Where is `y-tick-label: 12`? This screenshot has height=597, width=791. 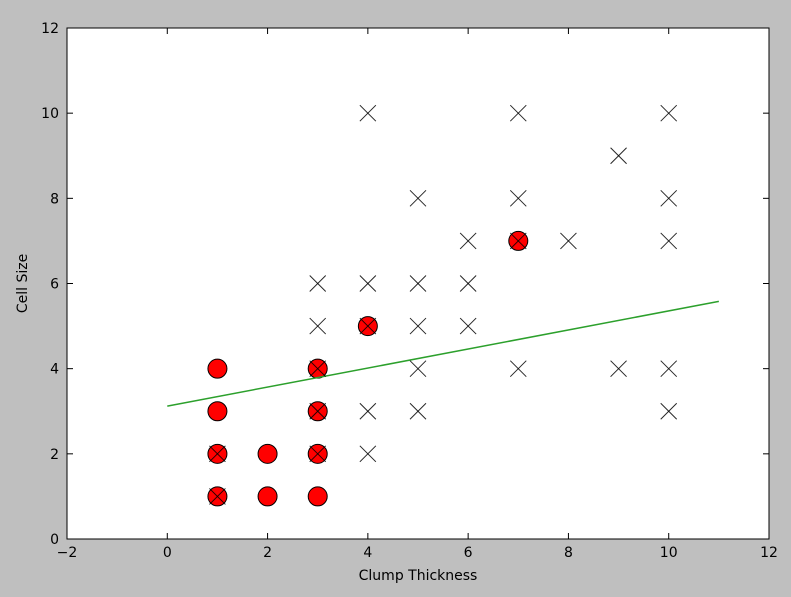
y-tick-label: 12 is located at coordinates (50, 29).